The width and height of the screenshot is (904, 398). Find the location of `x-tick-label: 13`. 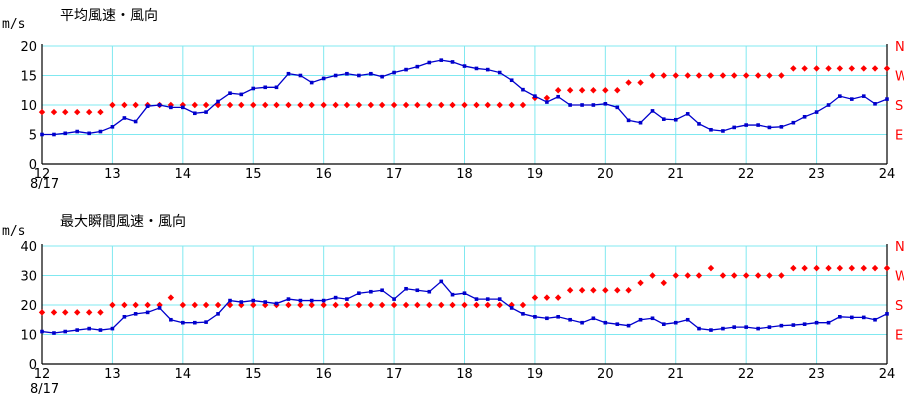

x-tick-label: 13 is located at coordinates (112, 374).